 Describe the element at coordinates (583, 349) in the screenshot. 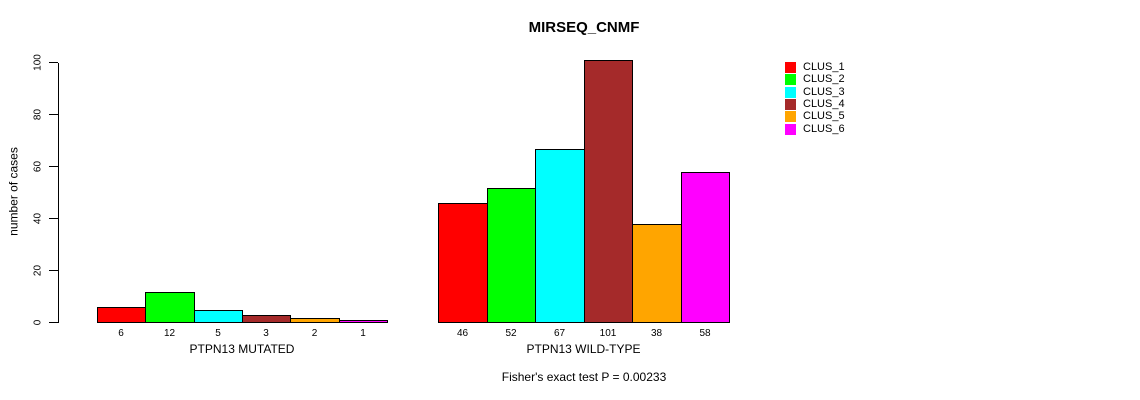

I see `group-label: PTPN13 WILD-TYPE` at that location.